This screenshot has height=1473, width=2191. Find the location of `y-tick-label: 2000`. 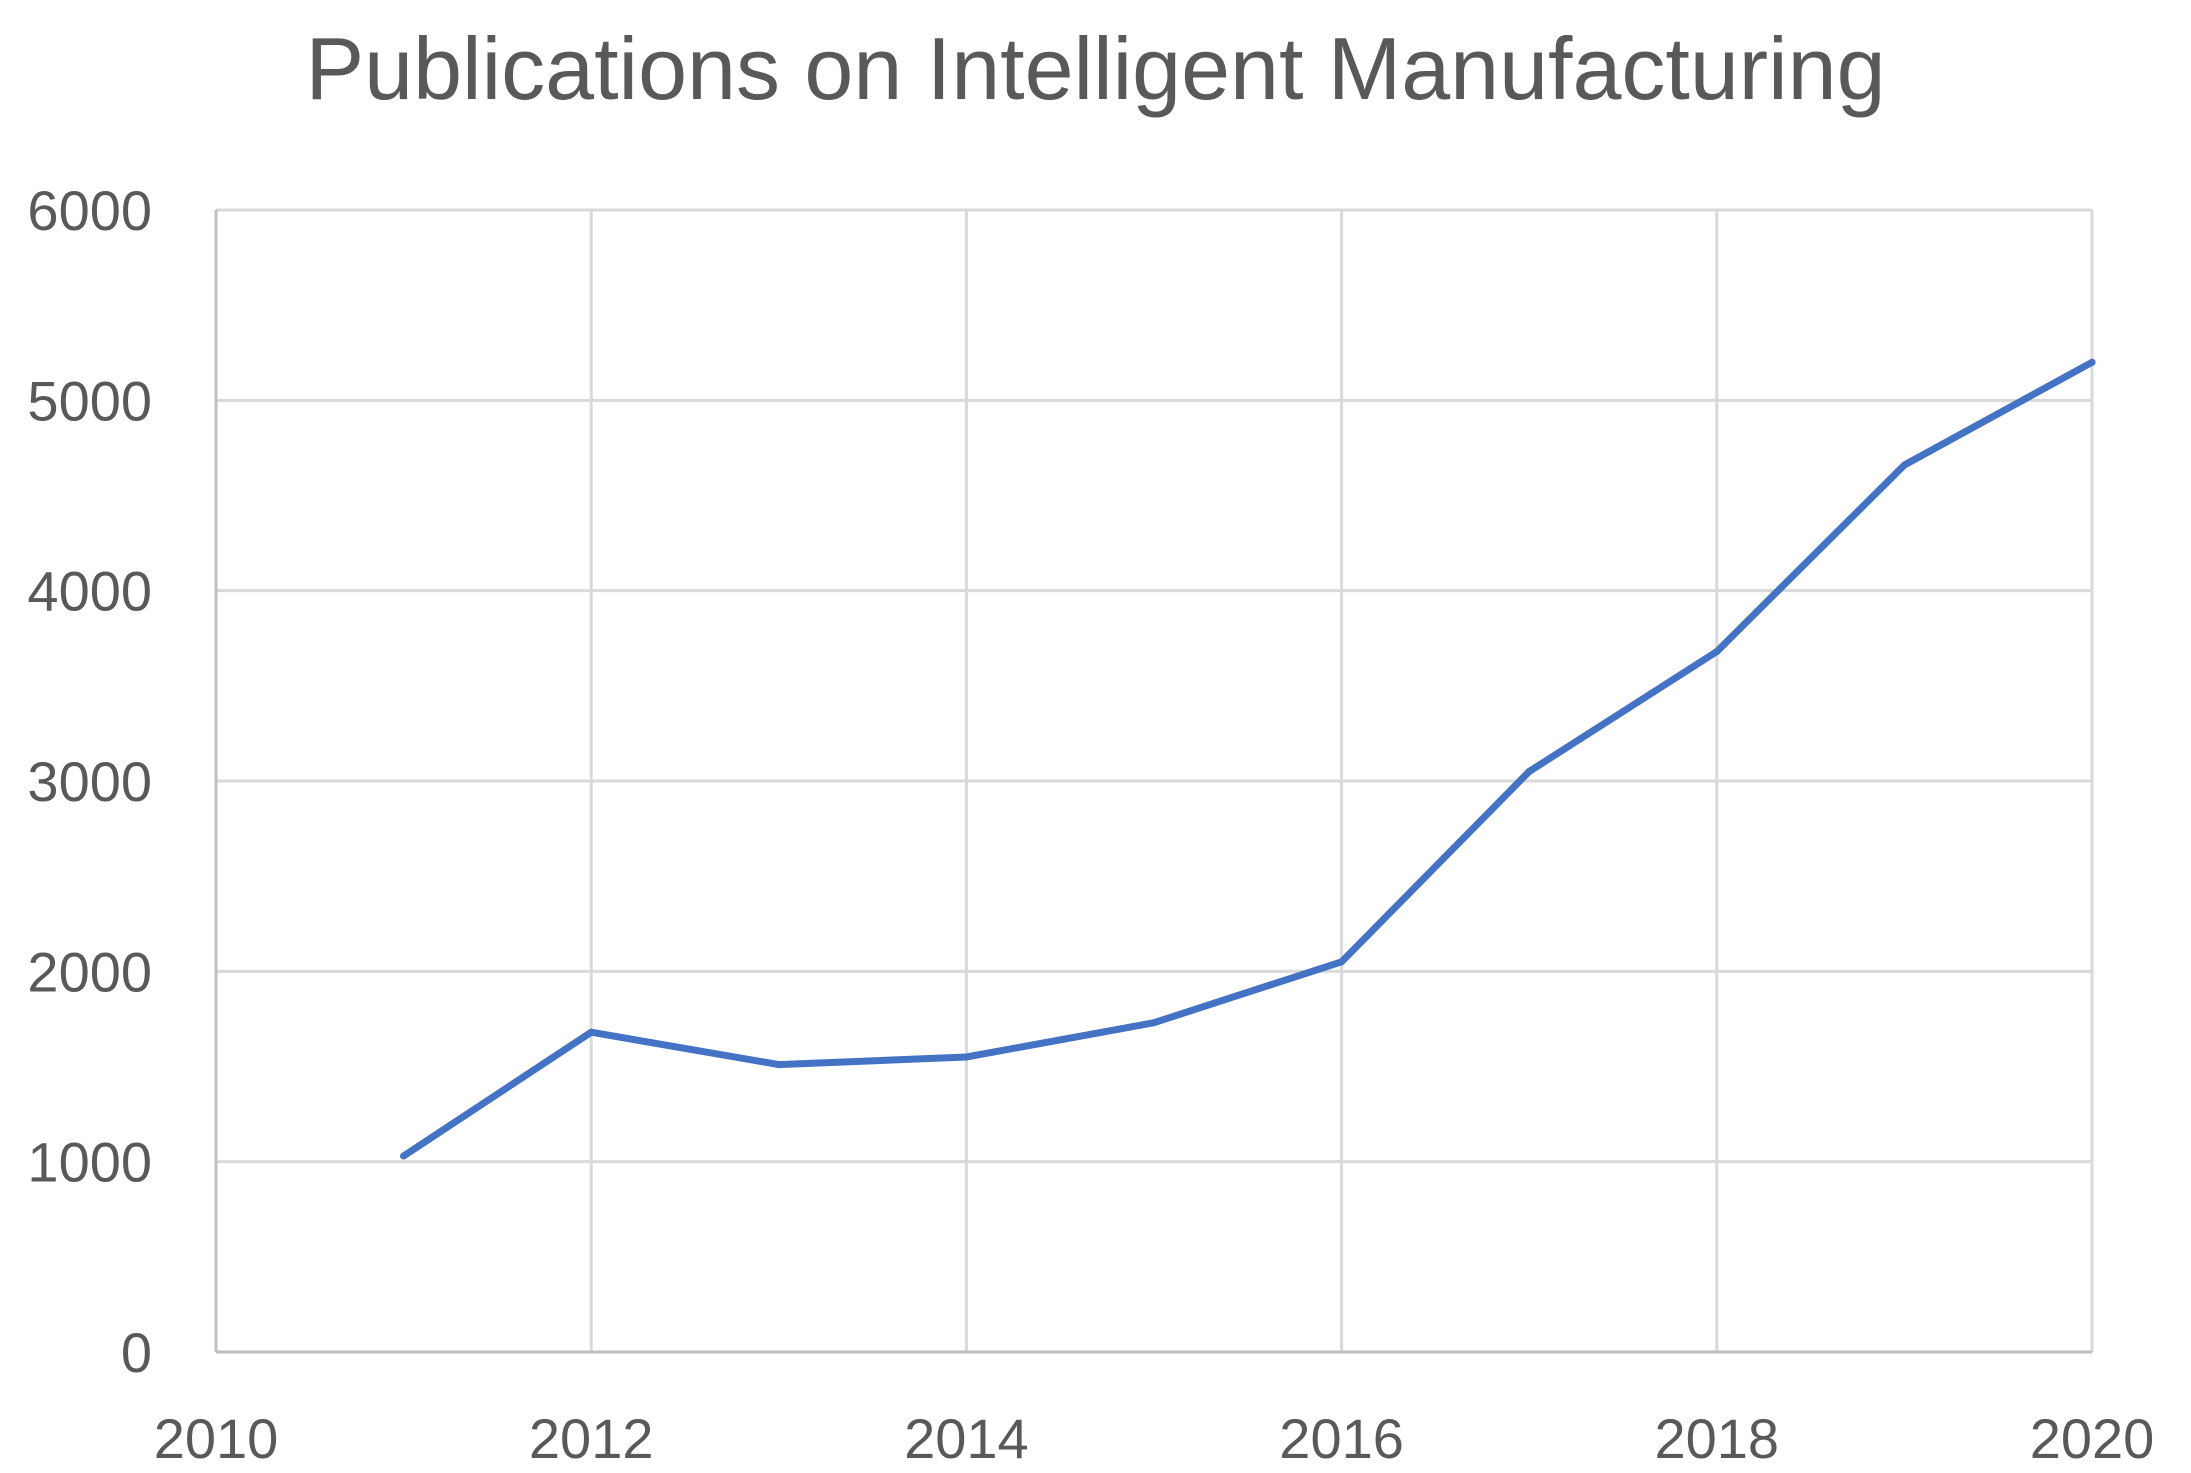

y-tick-label: 2000 is located at coordinates (89, 971).